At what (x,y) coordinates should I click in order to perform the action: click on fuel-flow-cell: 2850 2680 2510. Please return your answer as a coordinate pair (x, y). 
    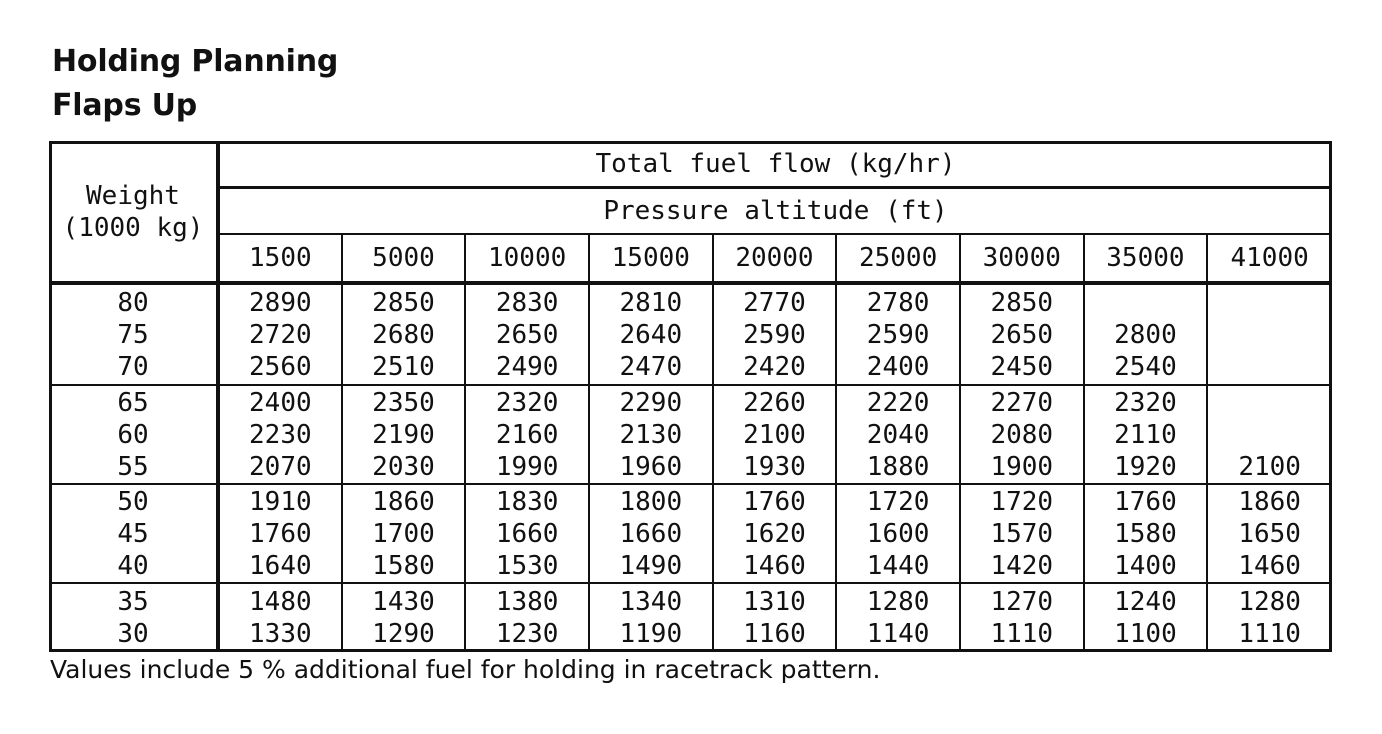
    Looking at the image, I should click on (403, 335).